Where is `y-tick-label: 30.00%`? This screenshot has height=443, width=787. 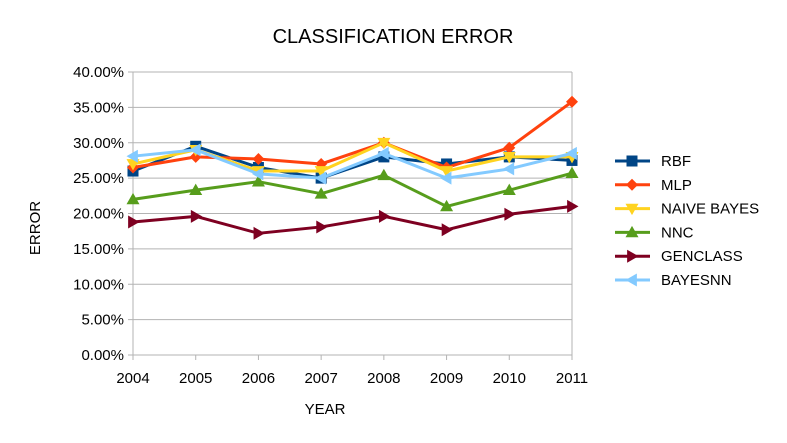 y-tick-label: 30.00% is located at coordinates (98, 143).